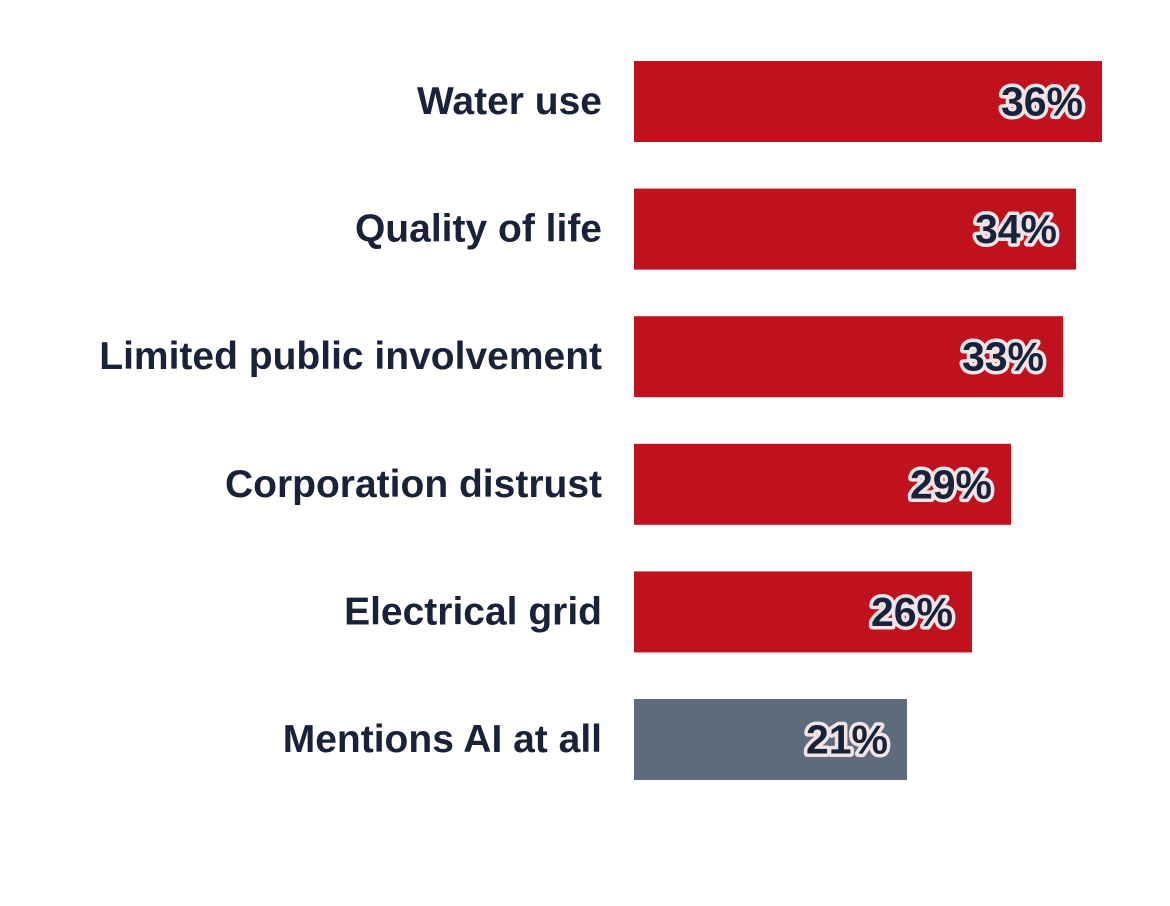 The width and height of the screenshot is (1170, 906). I want to click on value-label: 34%, so click(1016, 229).